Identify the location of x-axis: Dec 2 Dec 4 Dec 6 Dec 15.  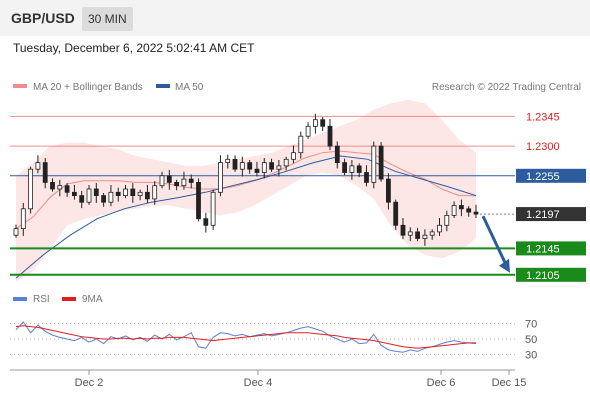
(301, 379).